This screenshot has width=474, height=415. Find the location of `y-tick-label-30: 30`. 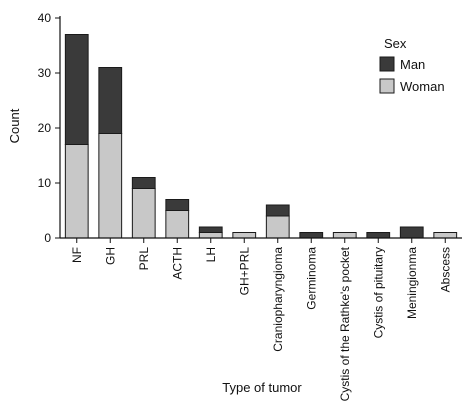

y-tick-label-30: 30 is located at coordinates (45, 73).